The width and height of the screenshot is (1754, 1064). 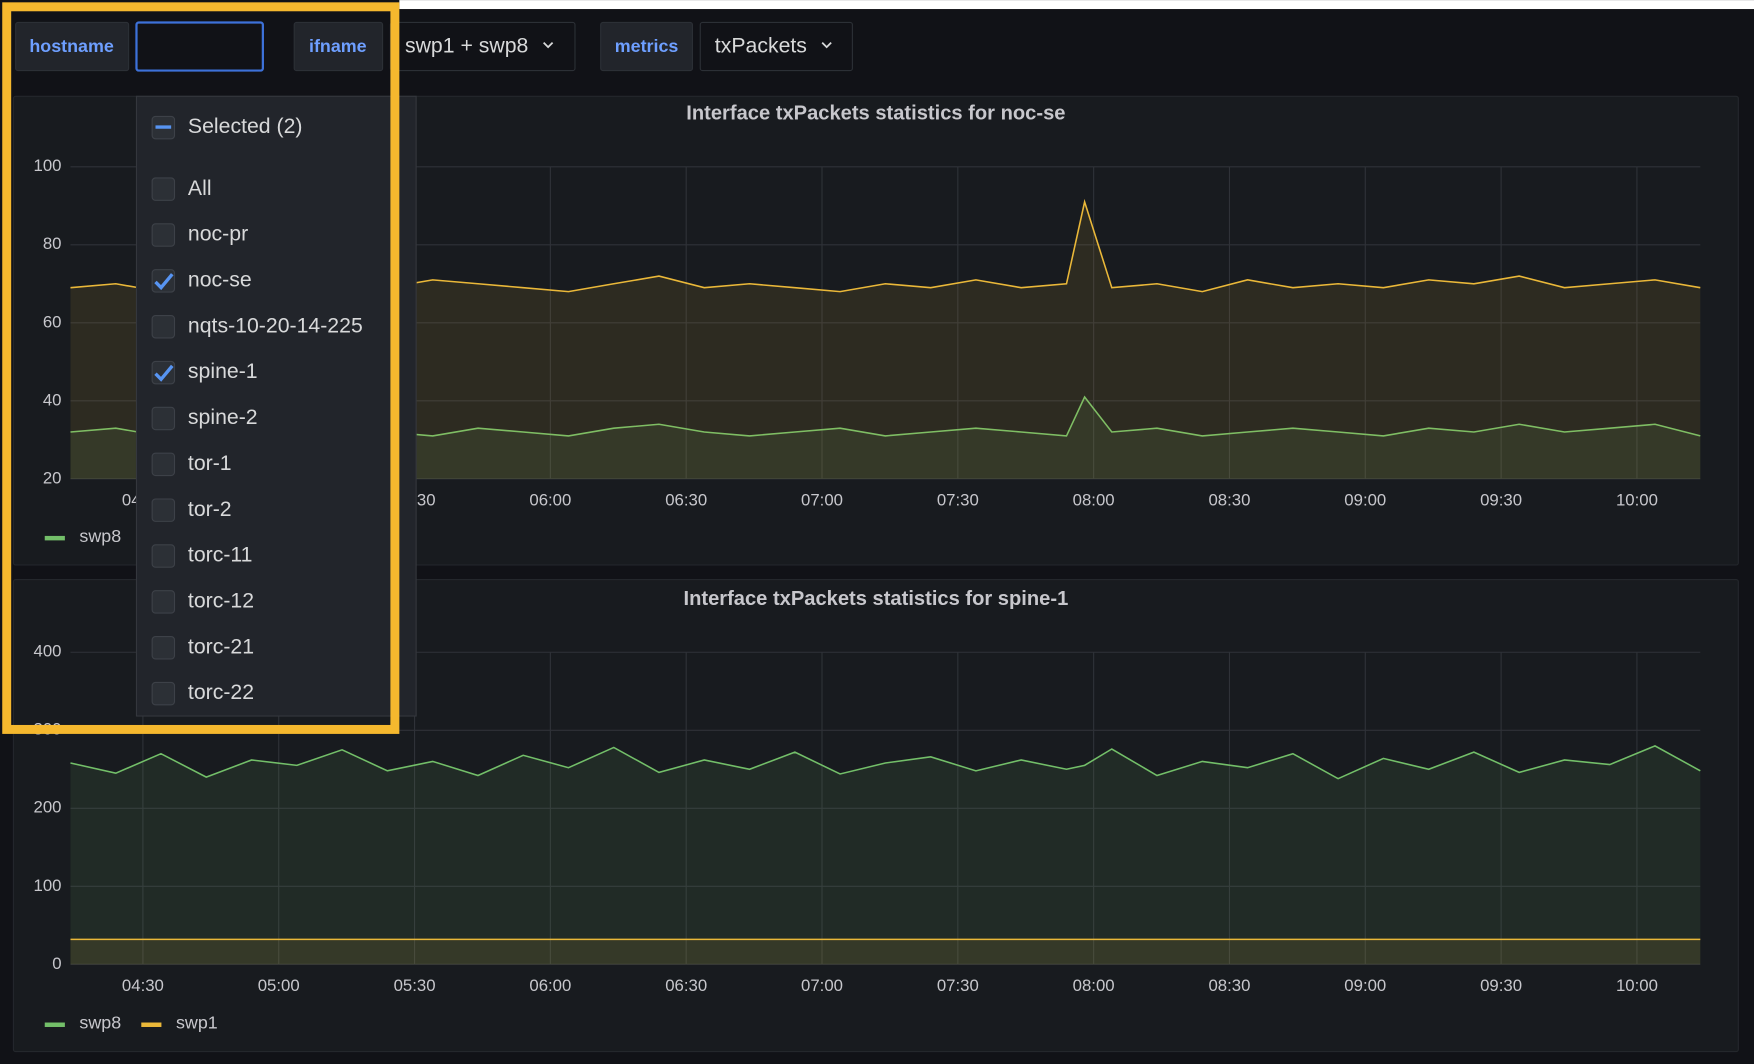 I want to click on option-label: nqts-10-20-14-225, so click(x=275, y=325).